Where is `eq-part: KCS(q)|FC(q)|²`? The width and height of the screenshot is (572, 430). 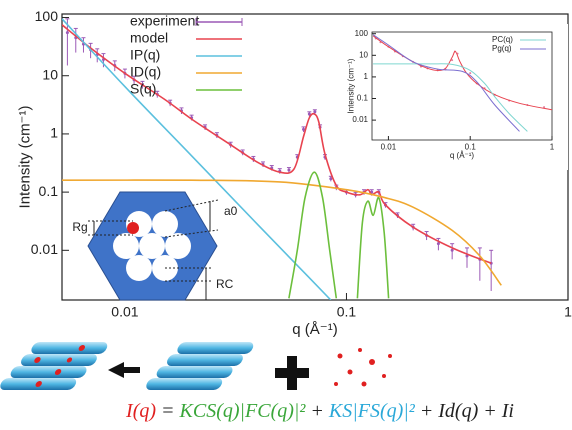 eq-part: KCS(q)|FC(q)|² is located at coordinates (243, 411).